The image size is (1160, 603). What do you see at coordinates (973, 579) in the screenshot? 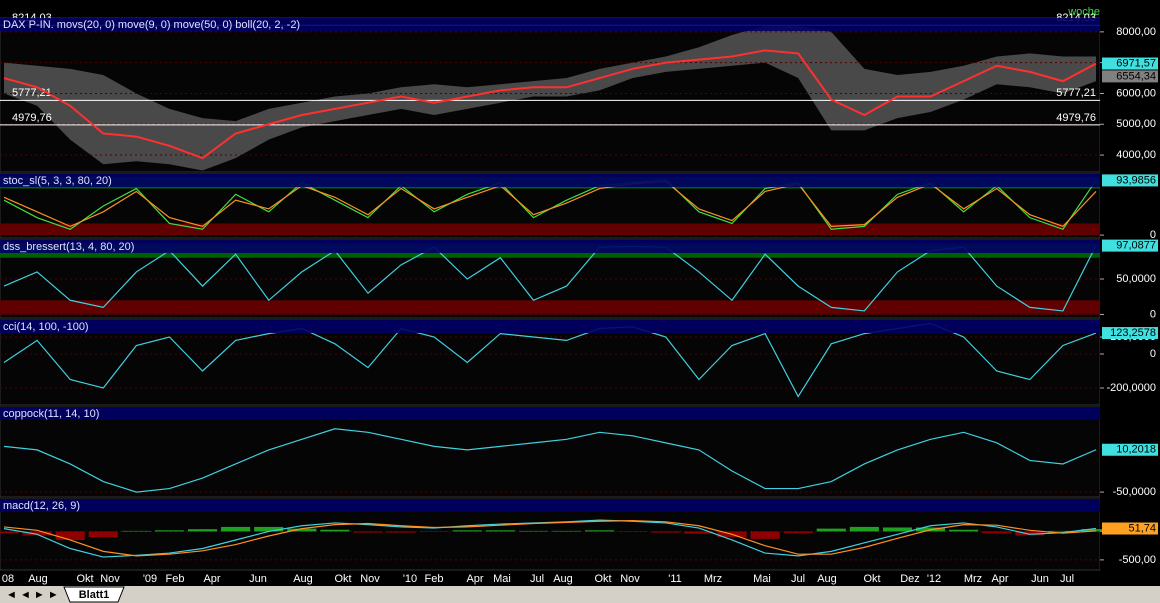
I see `x-tick-label: Mrz` at bounding box center [973, 579].